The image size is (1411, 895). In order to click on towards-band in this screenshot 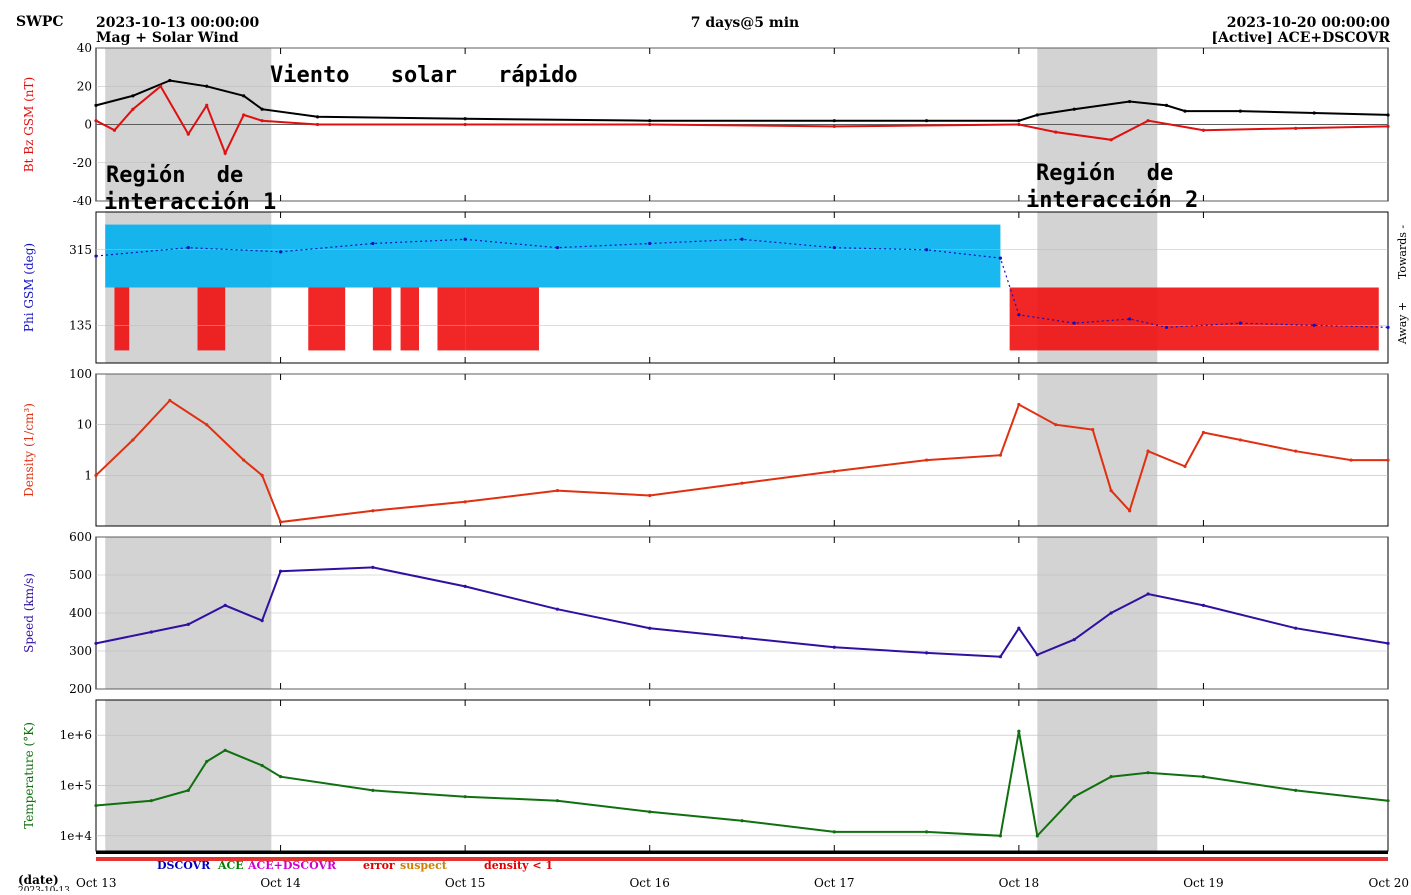, I will do `click(553, 256)`.